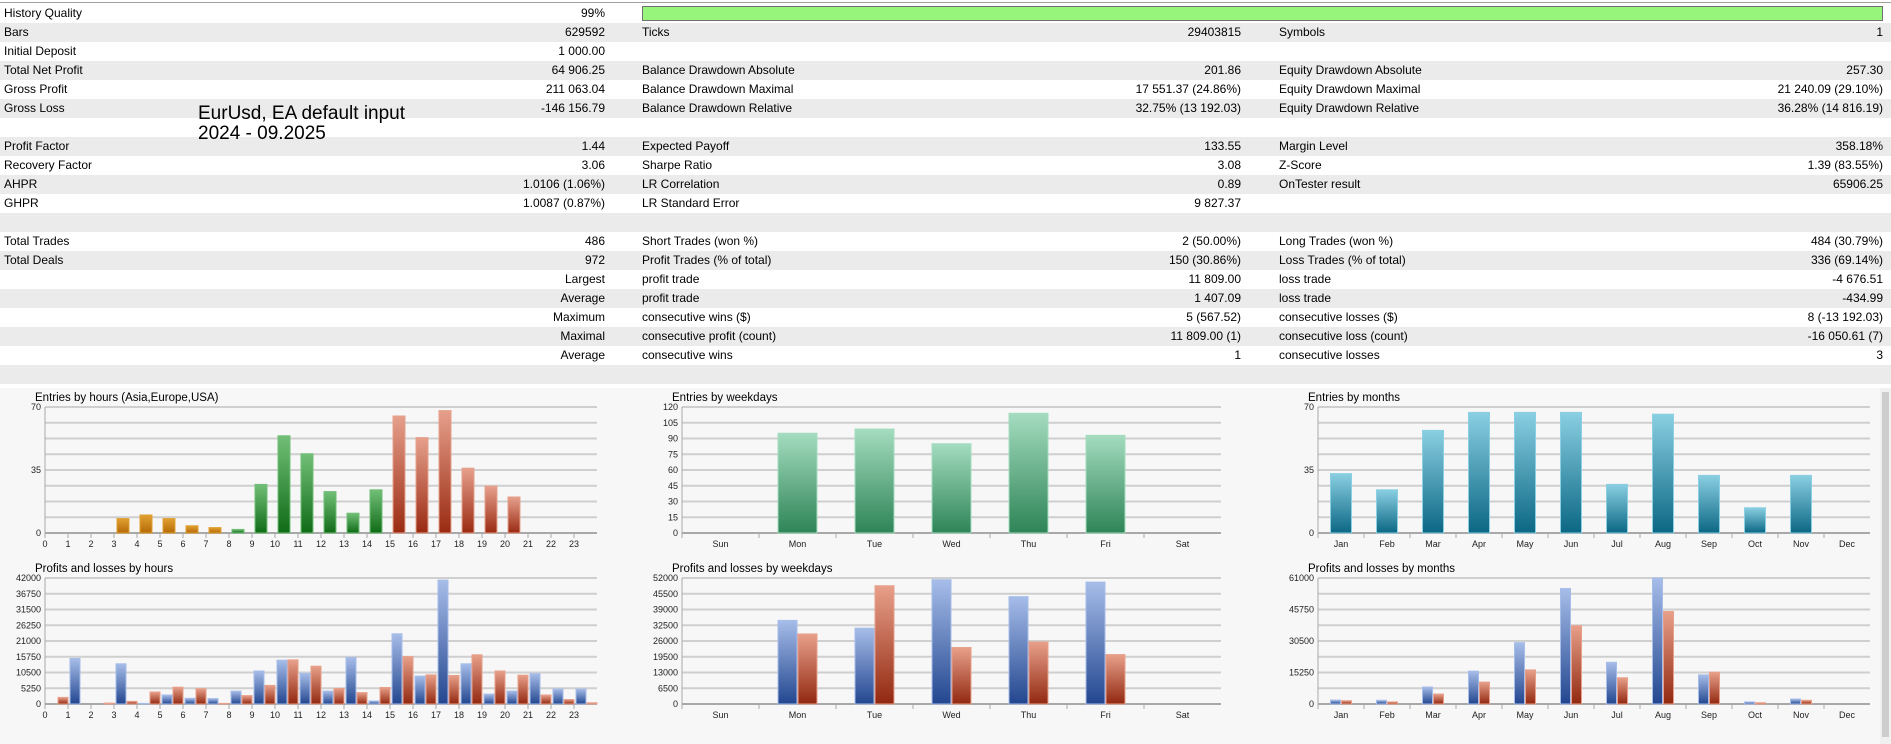  What do you see at coordinates (945, 2) in the screenshot?
I see `top-border` at bounding box center [945, 2].